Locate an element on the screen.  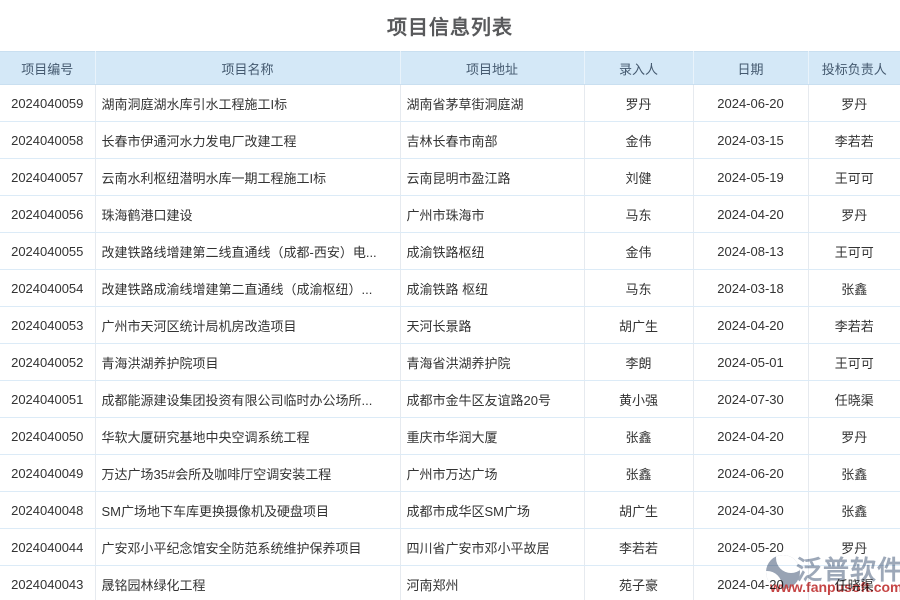
project-name-cell: 湖南洞庭湖水库引水工程施工I标 is located at coordinates (248, 103).